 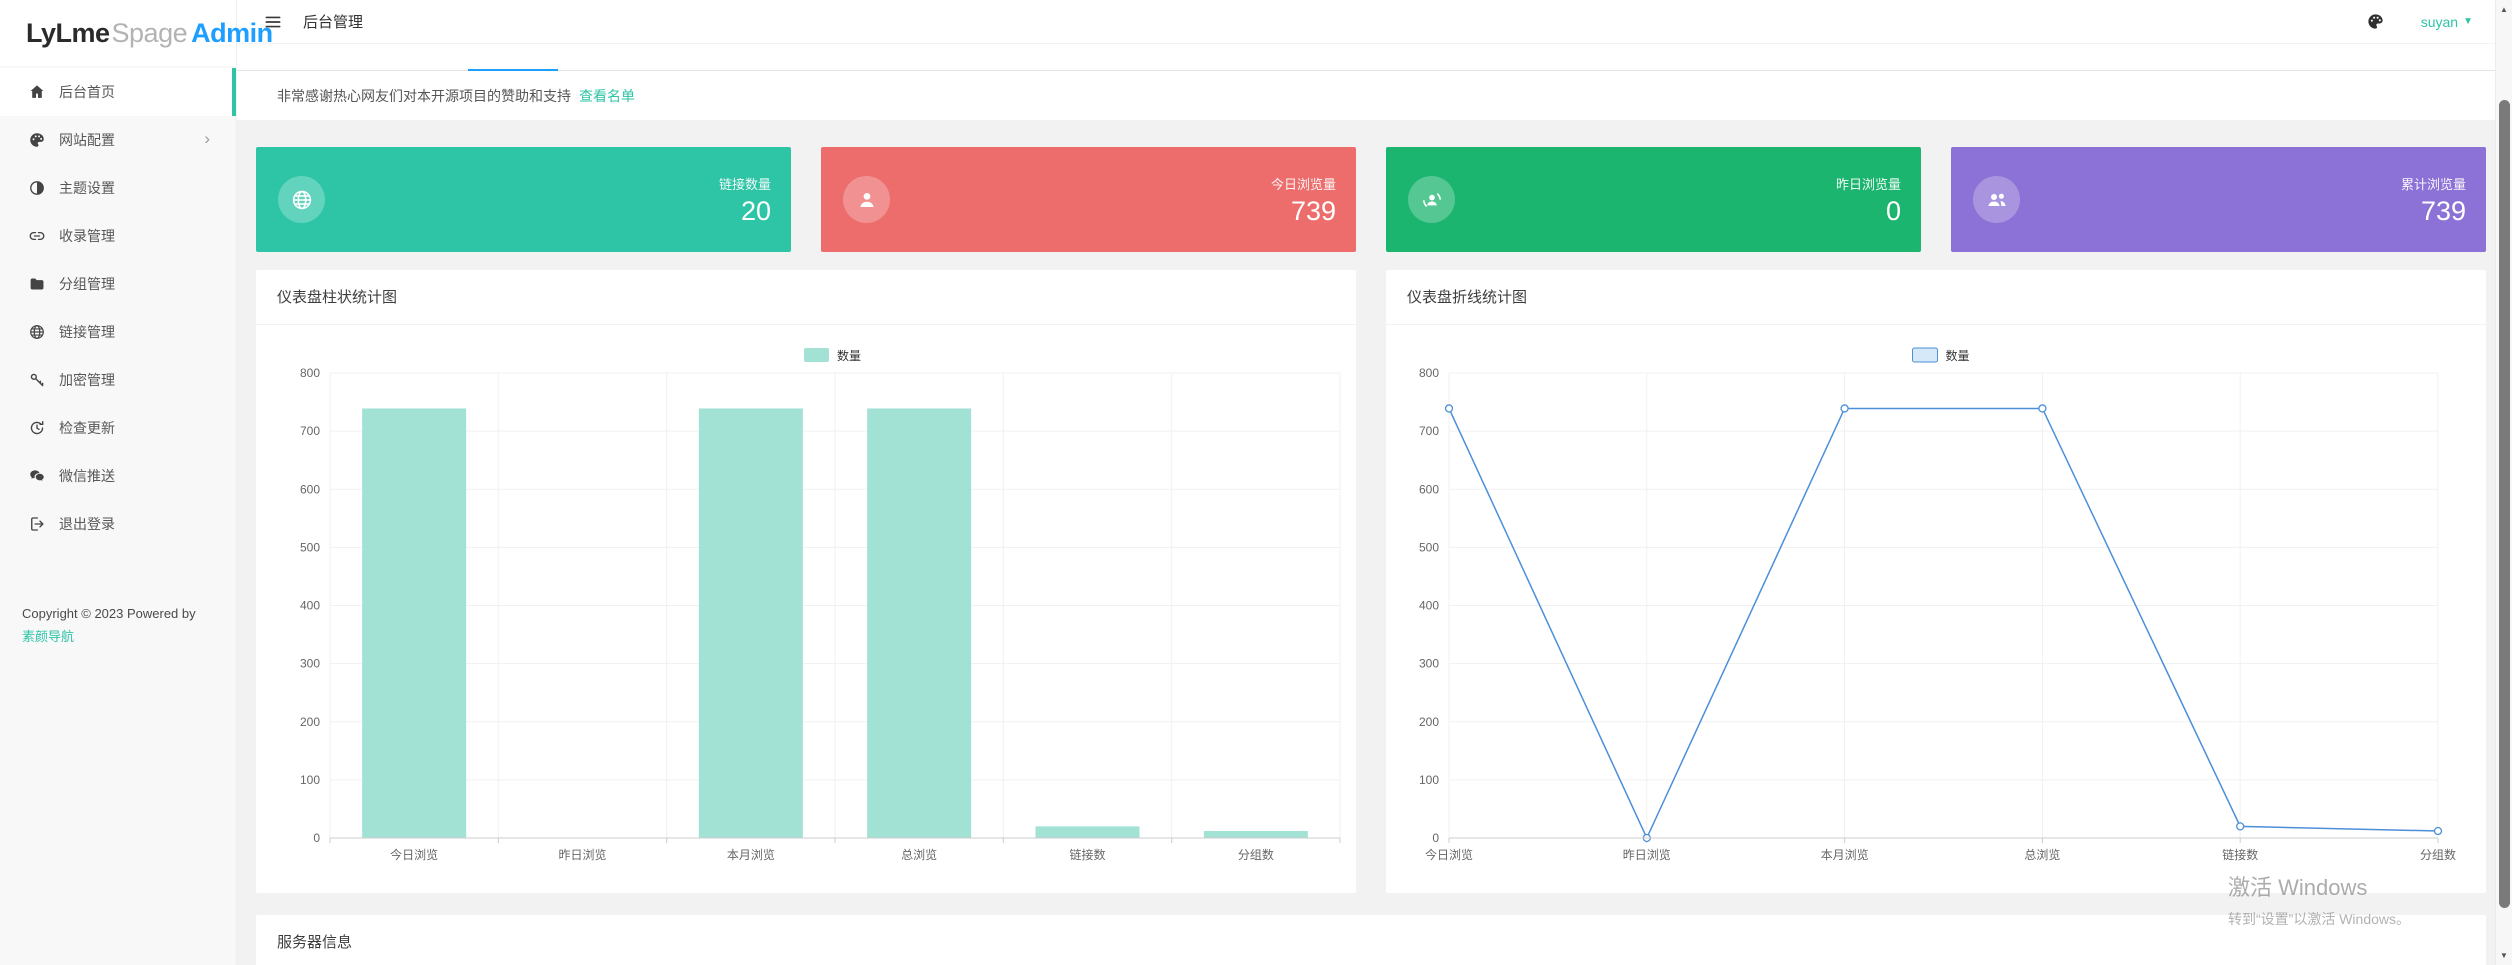 I want to click on copyright-link: 素颜导航, so click(x=48, y=636).